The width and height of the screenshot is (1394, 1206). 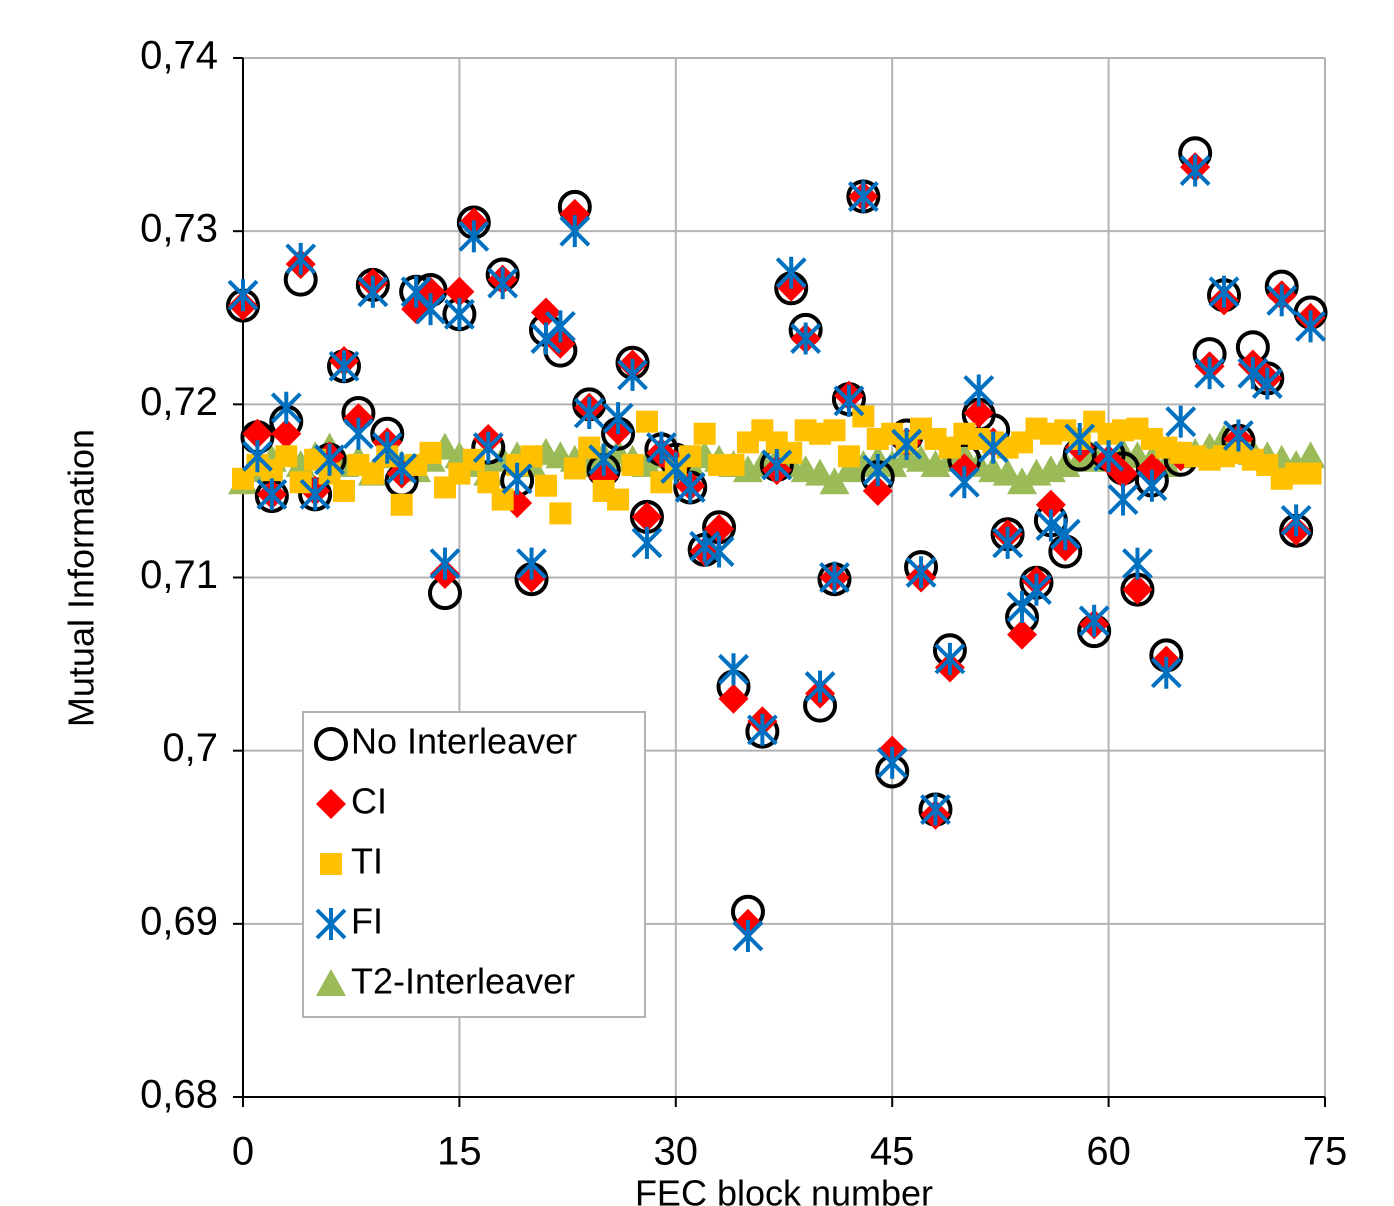 I want to click on x-tick-label: 30, so click(x=676, y=1152).